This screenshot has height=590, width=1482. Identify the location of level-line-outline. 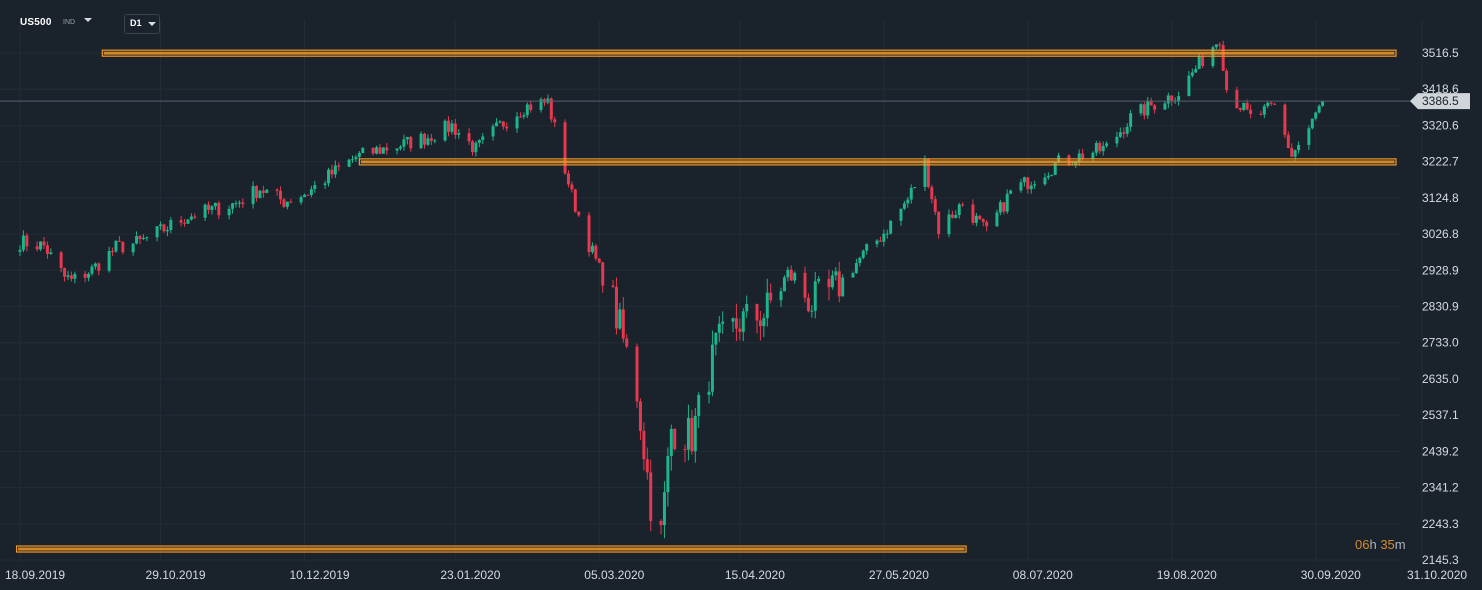
(749, 53).